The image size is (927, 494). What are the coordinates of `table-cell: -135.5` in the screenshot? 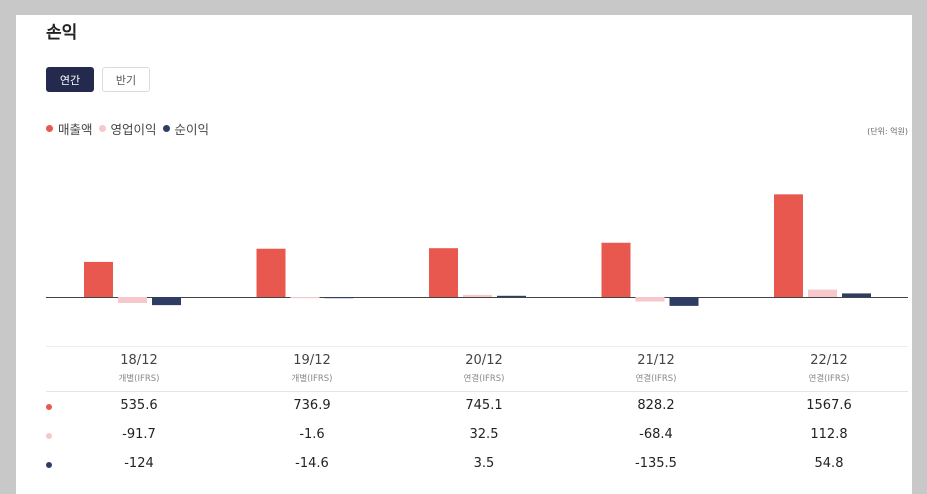 It's located at (656, 463).